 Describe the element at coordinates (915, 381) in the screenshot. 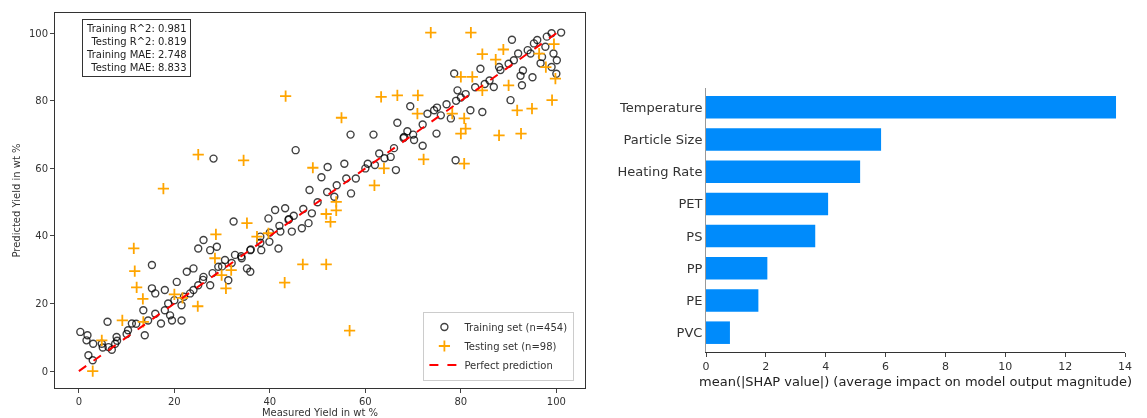

I see `x-axis-title: mean(|SHAP value|) (average impact on model output magnitude)` at that location.